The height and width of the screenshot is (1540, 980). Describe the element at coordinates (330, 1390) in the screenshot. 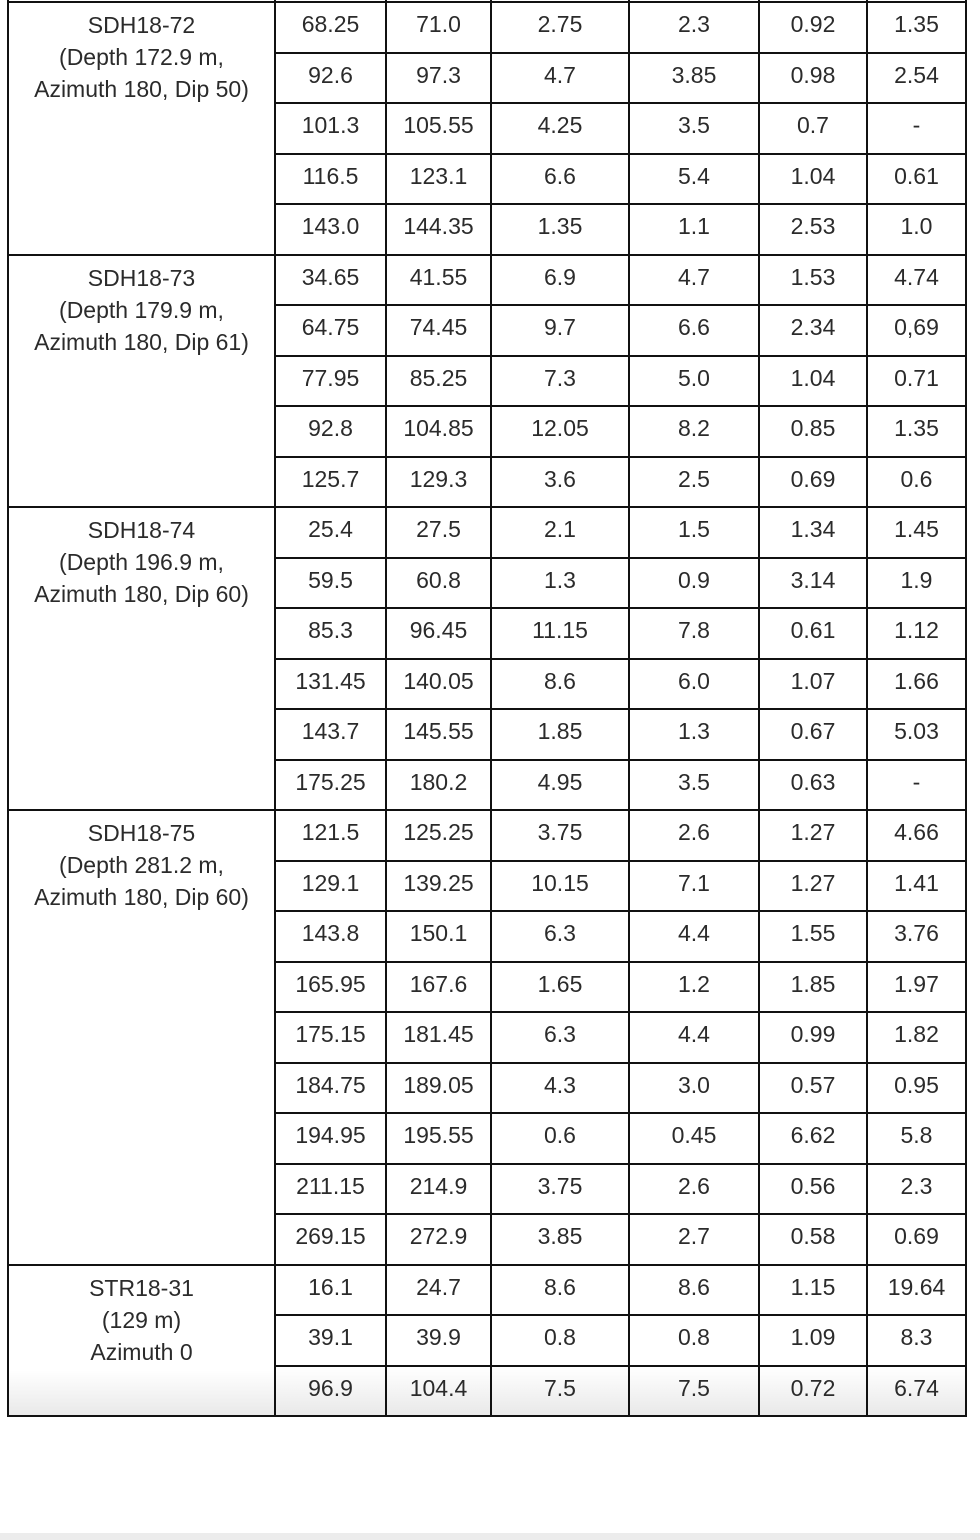

I see `value-cell: 96.9` at that location.